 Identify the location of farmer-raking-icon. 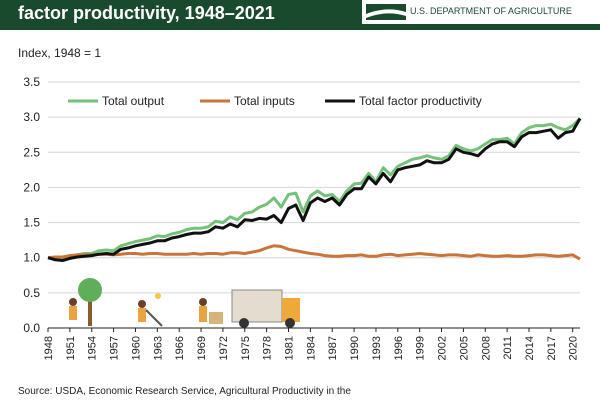
(150, 310).